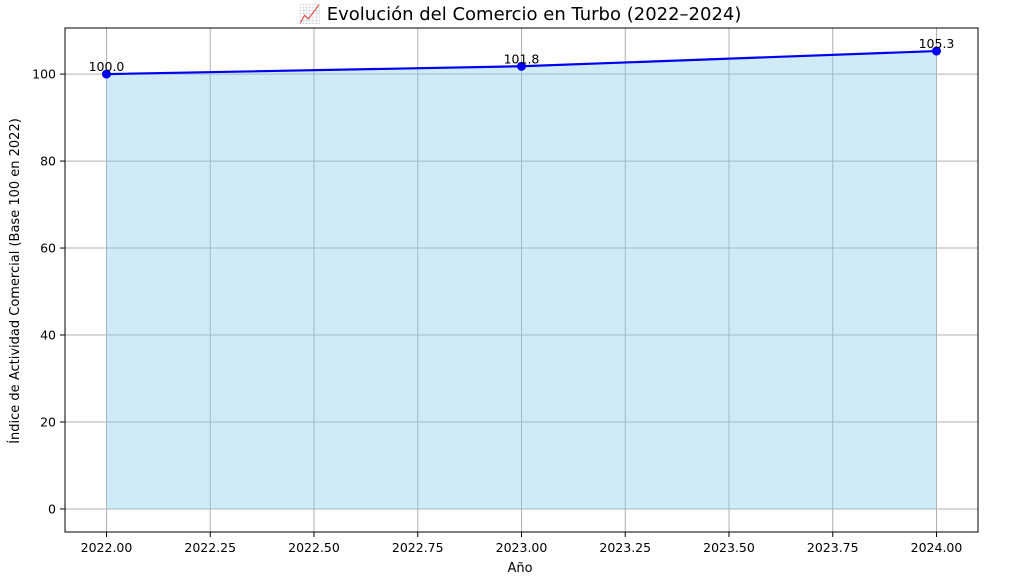  What do you see at coordinates (522, 58) in the screenshot?
I see `data-label: 101.8` at bounding box center [522, 58].